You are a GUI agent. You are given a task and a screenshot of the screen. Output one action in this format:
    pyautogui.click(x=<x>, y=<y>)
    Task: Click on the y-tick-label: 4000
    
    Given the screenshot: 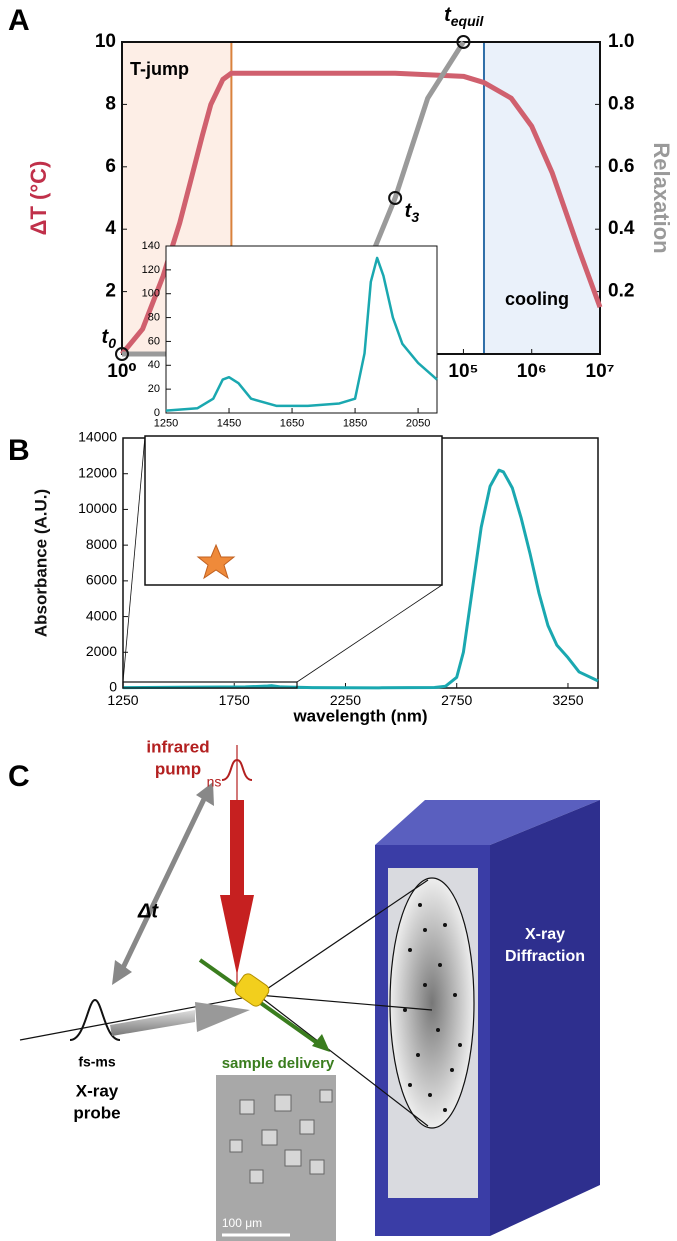 What is the action you would take?
    pyautogui.click(x=101, y=615)
    